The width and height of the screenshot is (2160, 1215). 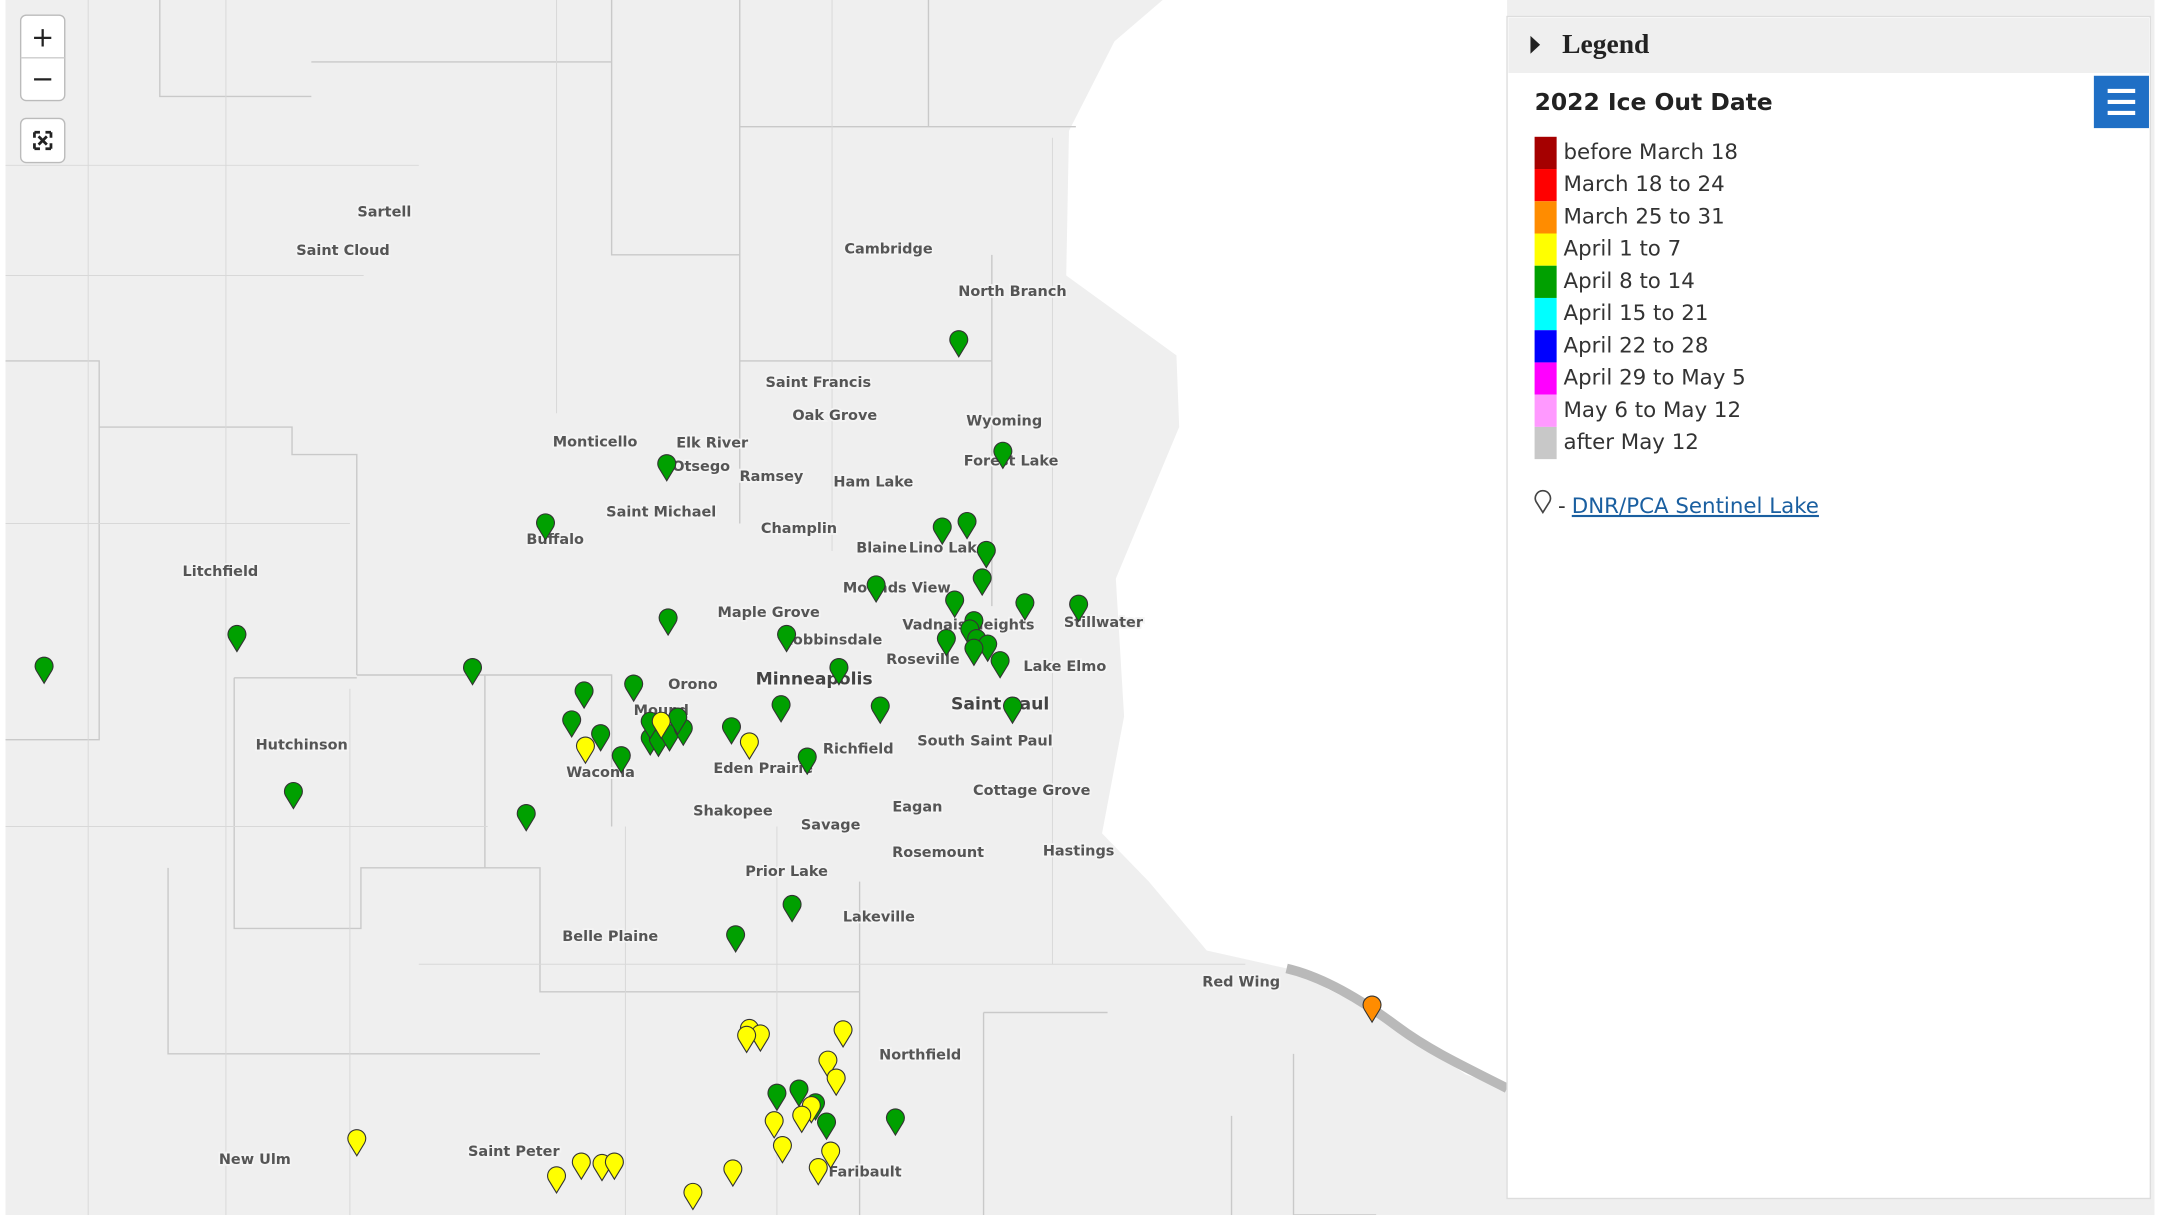 I want to click on place-label: Lakeville, so click(x=879, y=918).